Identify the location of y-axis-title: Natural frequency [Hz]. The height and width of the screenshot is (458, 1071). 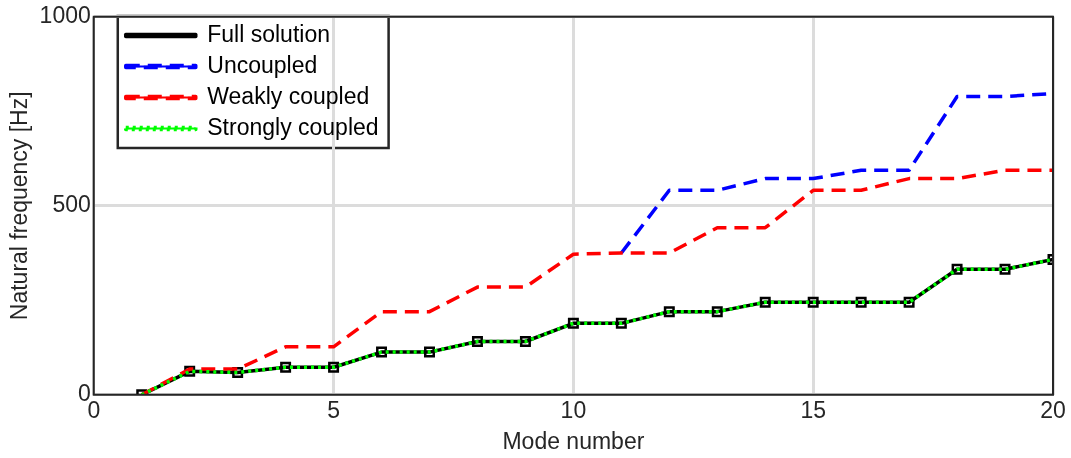
(19, 206).